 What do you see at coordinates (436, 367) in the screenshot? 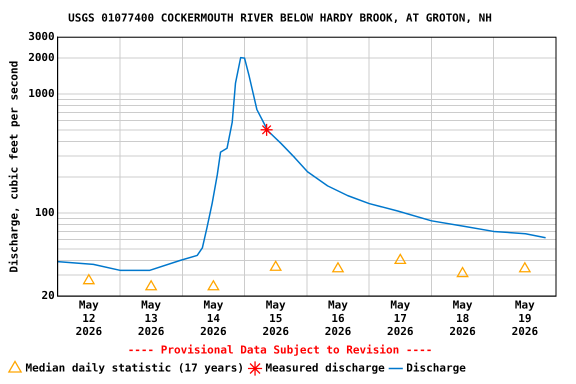
I see `legend-label: Discharge` at bounding box center [436, 367].